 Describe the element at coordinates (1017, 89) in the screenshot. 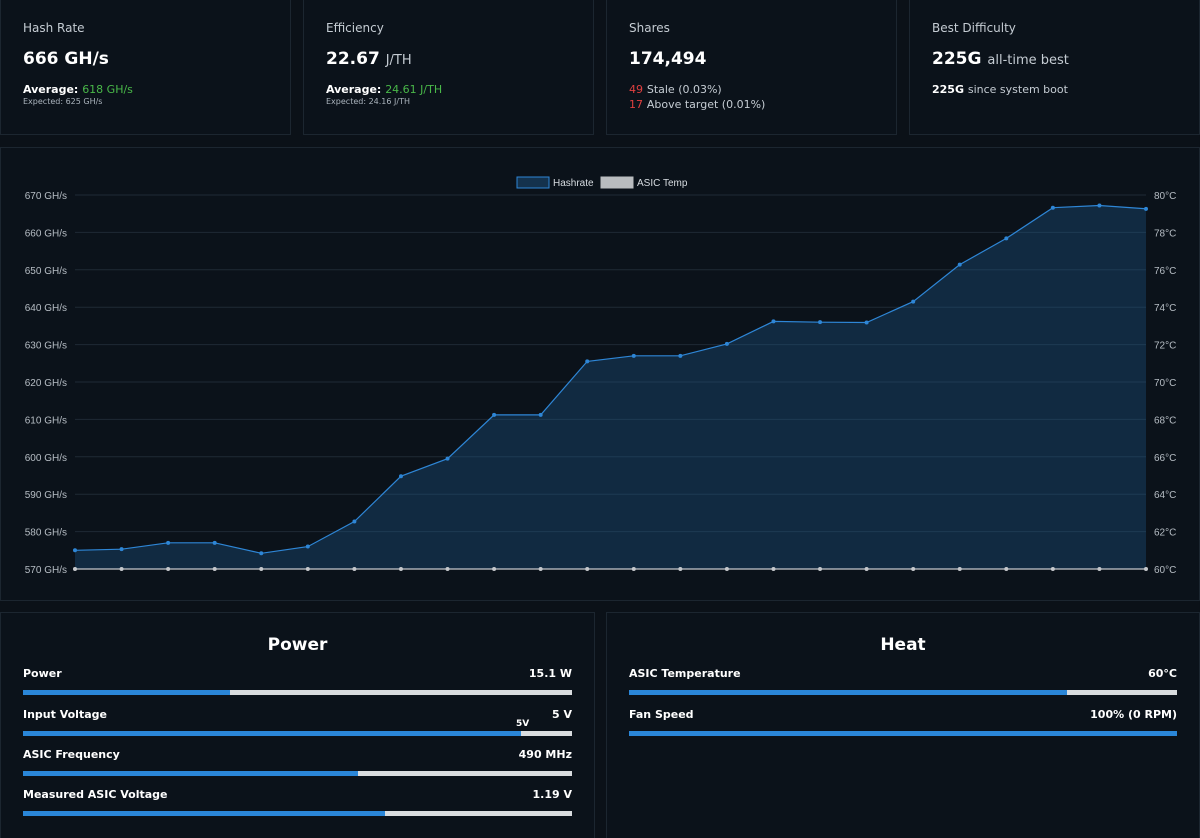

I see `boot-suffix: since system boot` at that location.